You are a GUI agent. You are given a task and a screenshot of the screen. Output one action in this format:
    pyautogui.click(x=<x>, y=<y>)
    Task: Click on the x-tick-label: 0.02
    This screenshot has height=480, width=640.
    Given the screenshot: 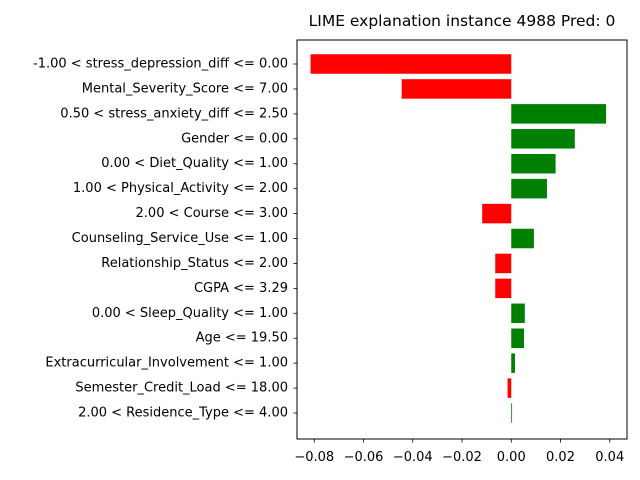 What is the action you would take?
    pyautogui.click(x=560, y=457)
    